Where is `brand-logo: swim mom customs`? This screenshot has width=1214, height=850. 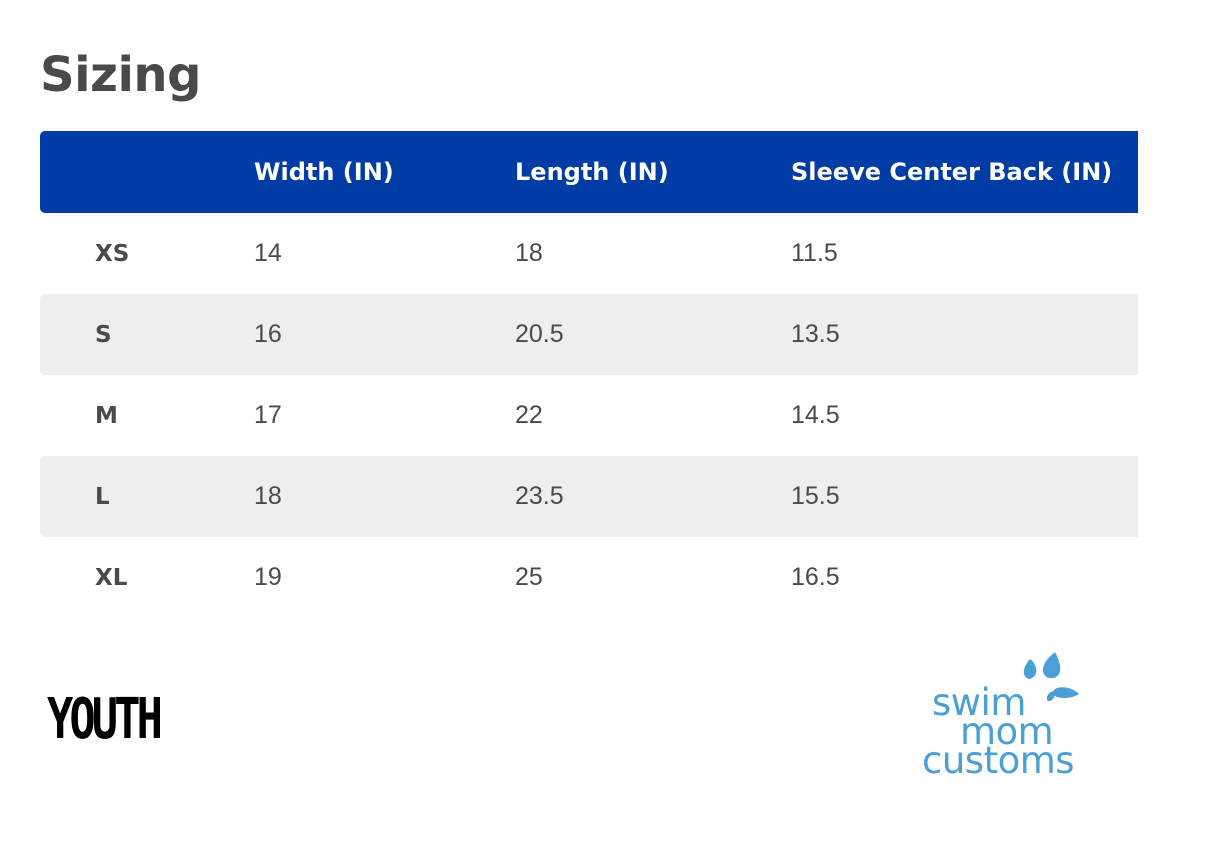
brand-logo: swim mom customs is located at coordinates (1018, 715).